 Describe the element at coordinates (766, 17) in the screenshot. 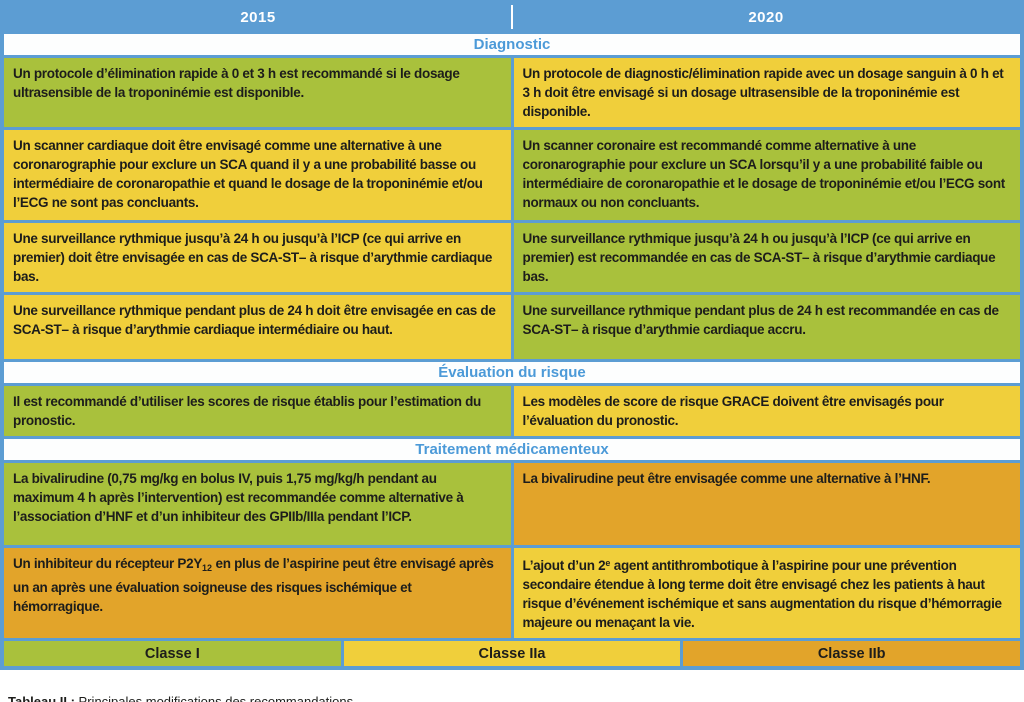

I see `column-header-2020: 2020` at that location.